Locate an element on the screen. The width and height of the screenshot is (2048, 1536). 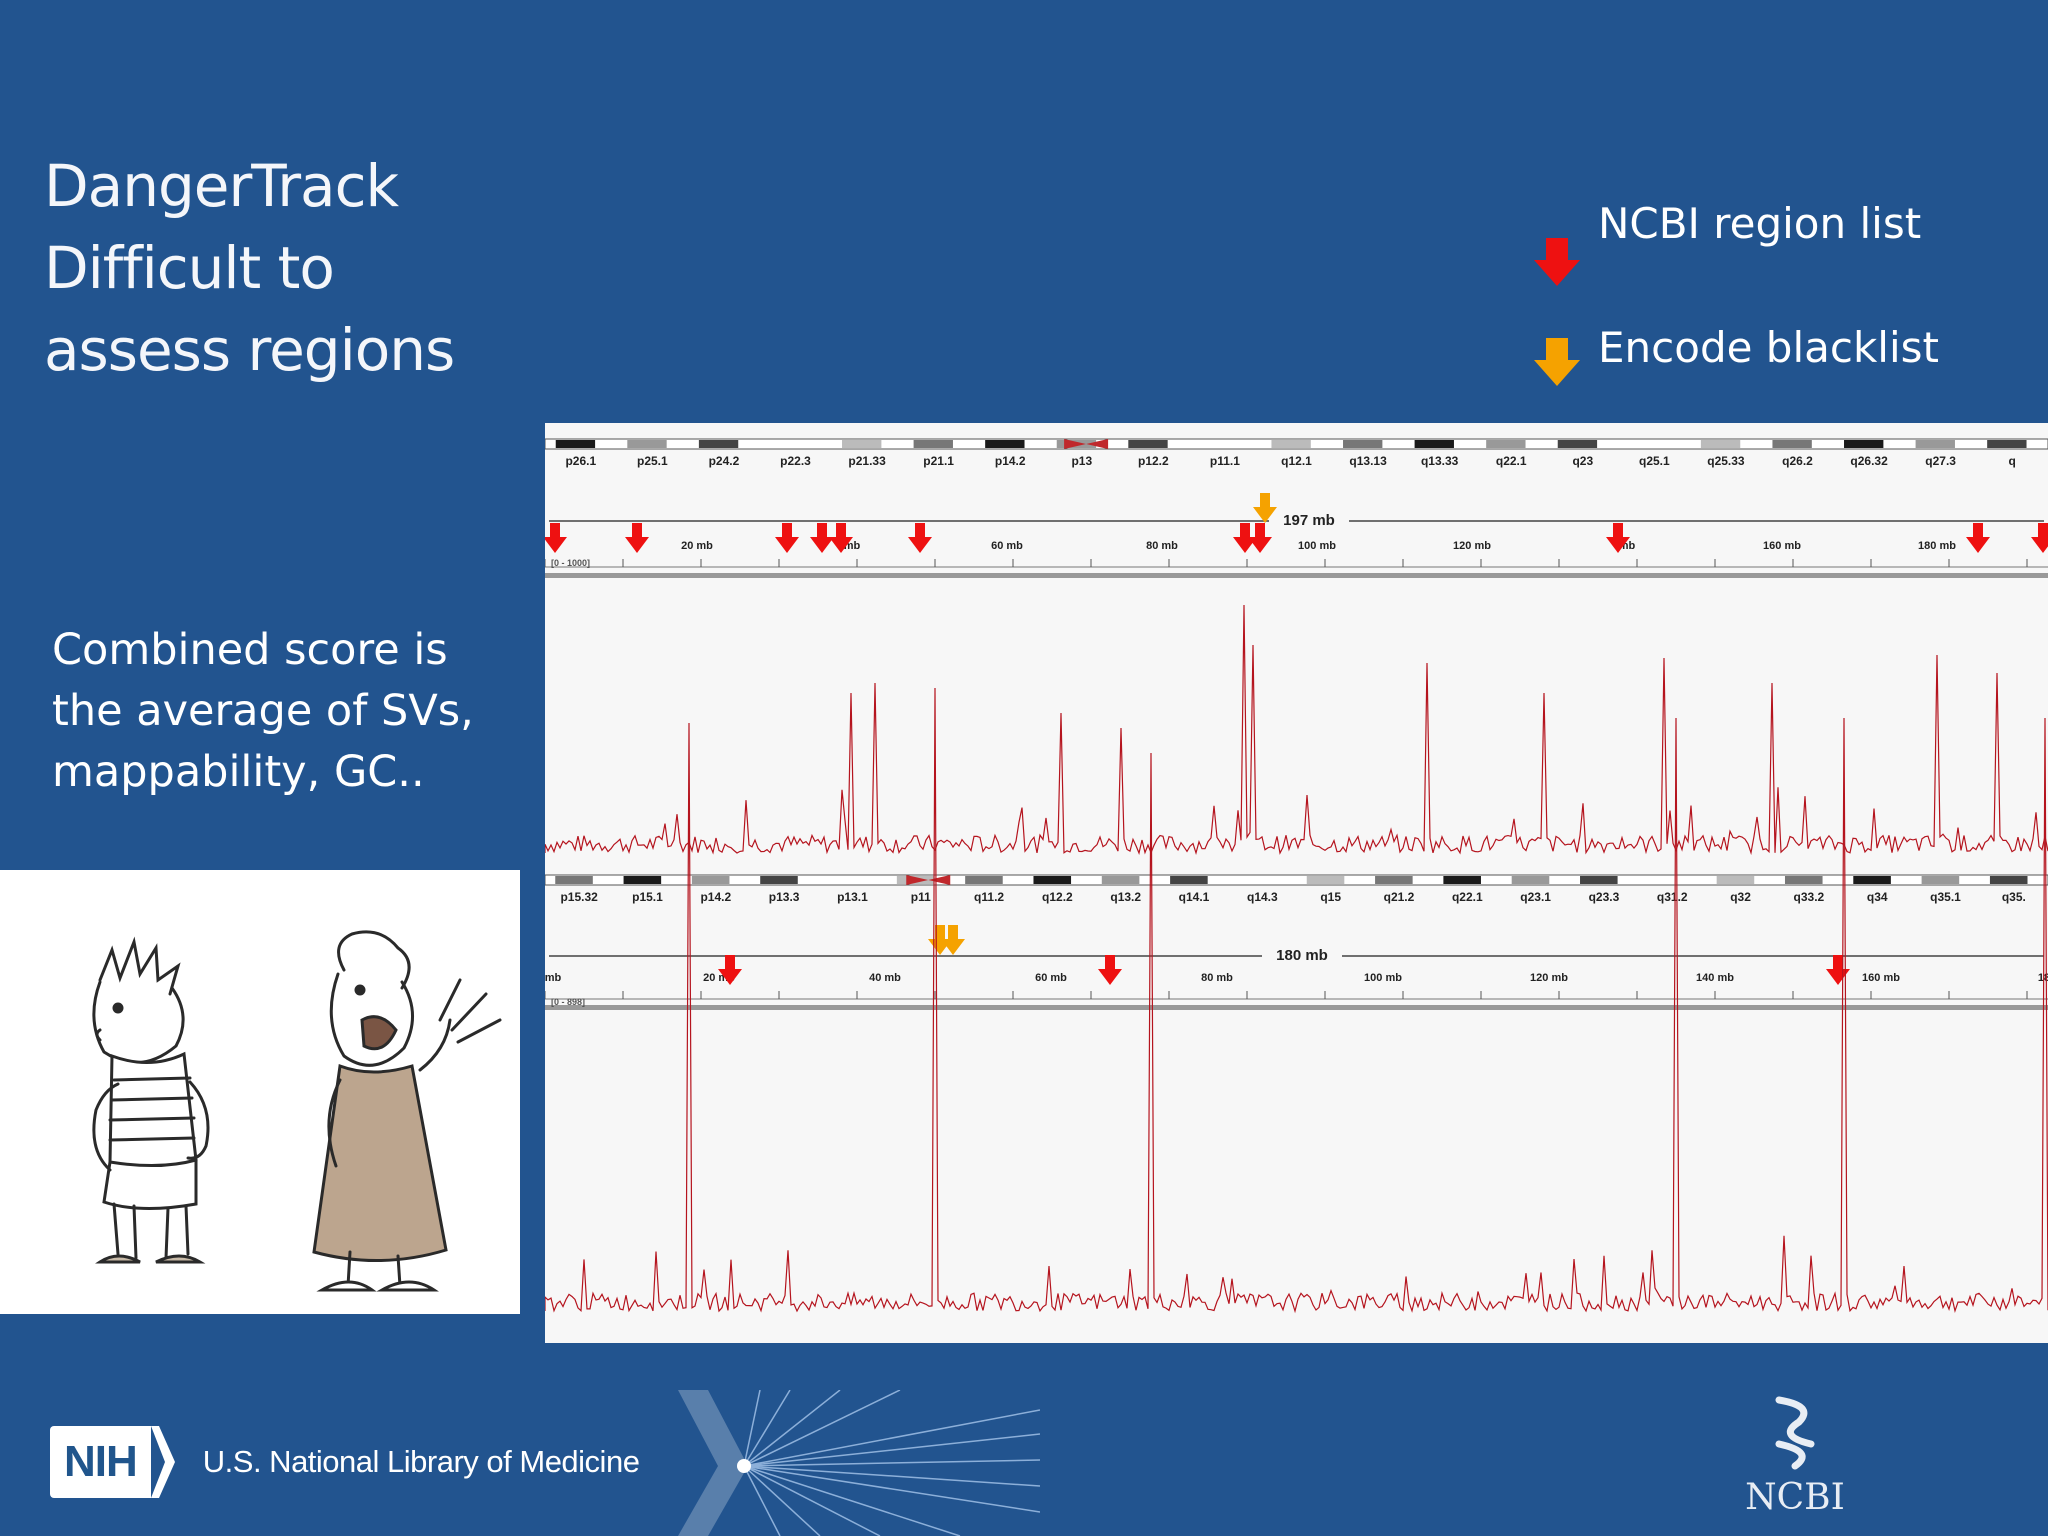
band-label: q25.1 is located at coordinates (1654, 461).